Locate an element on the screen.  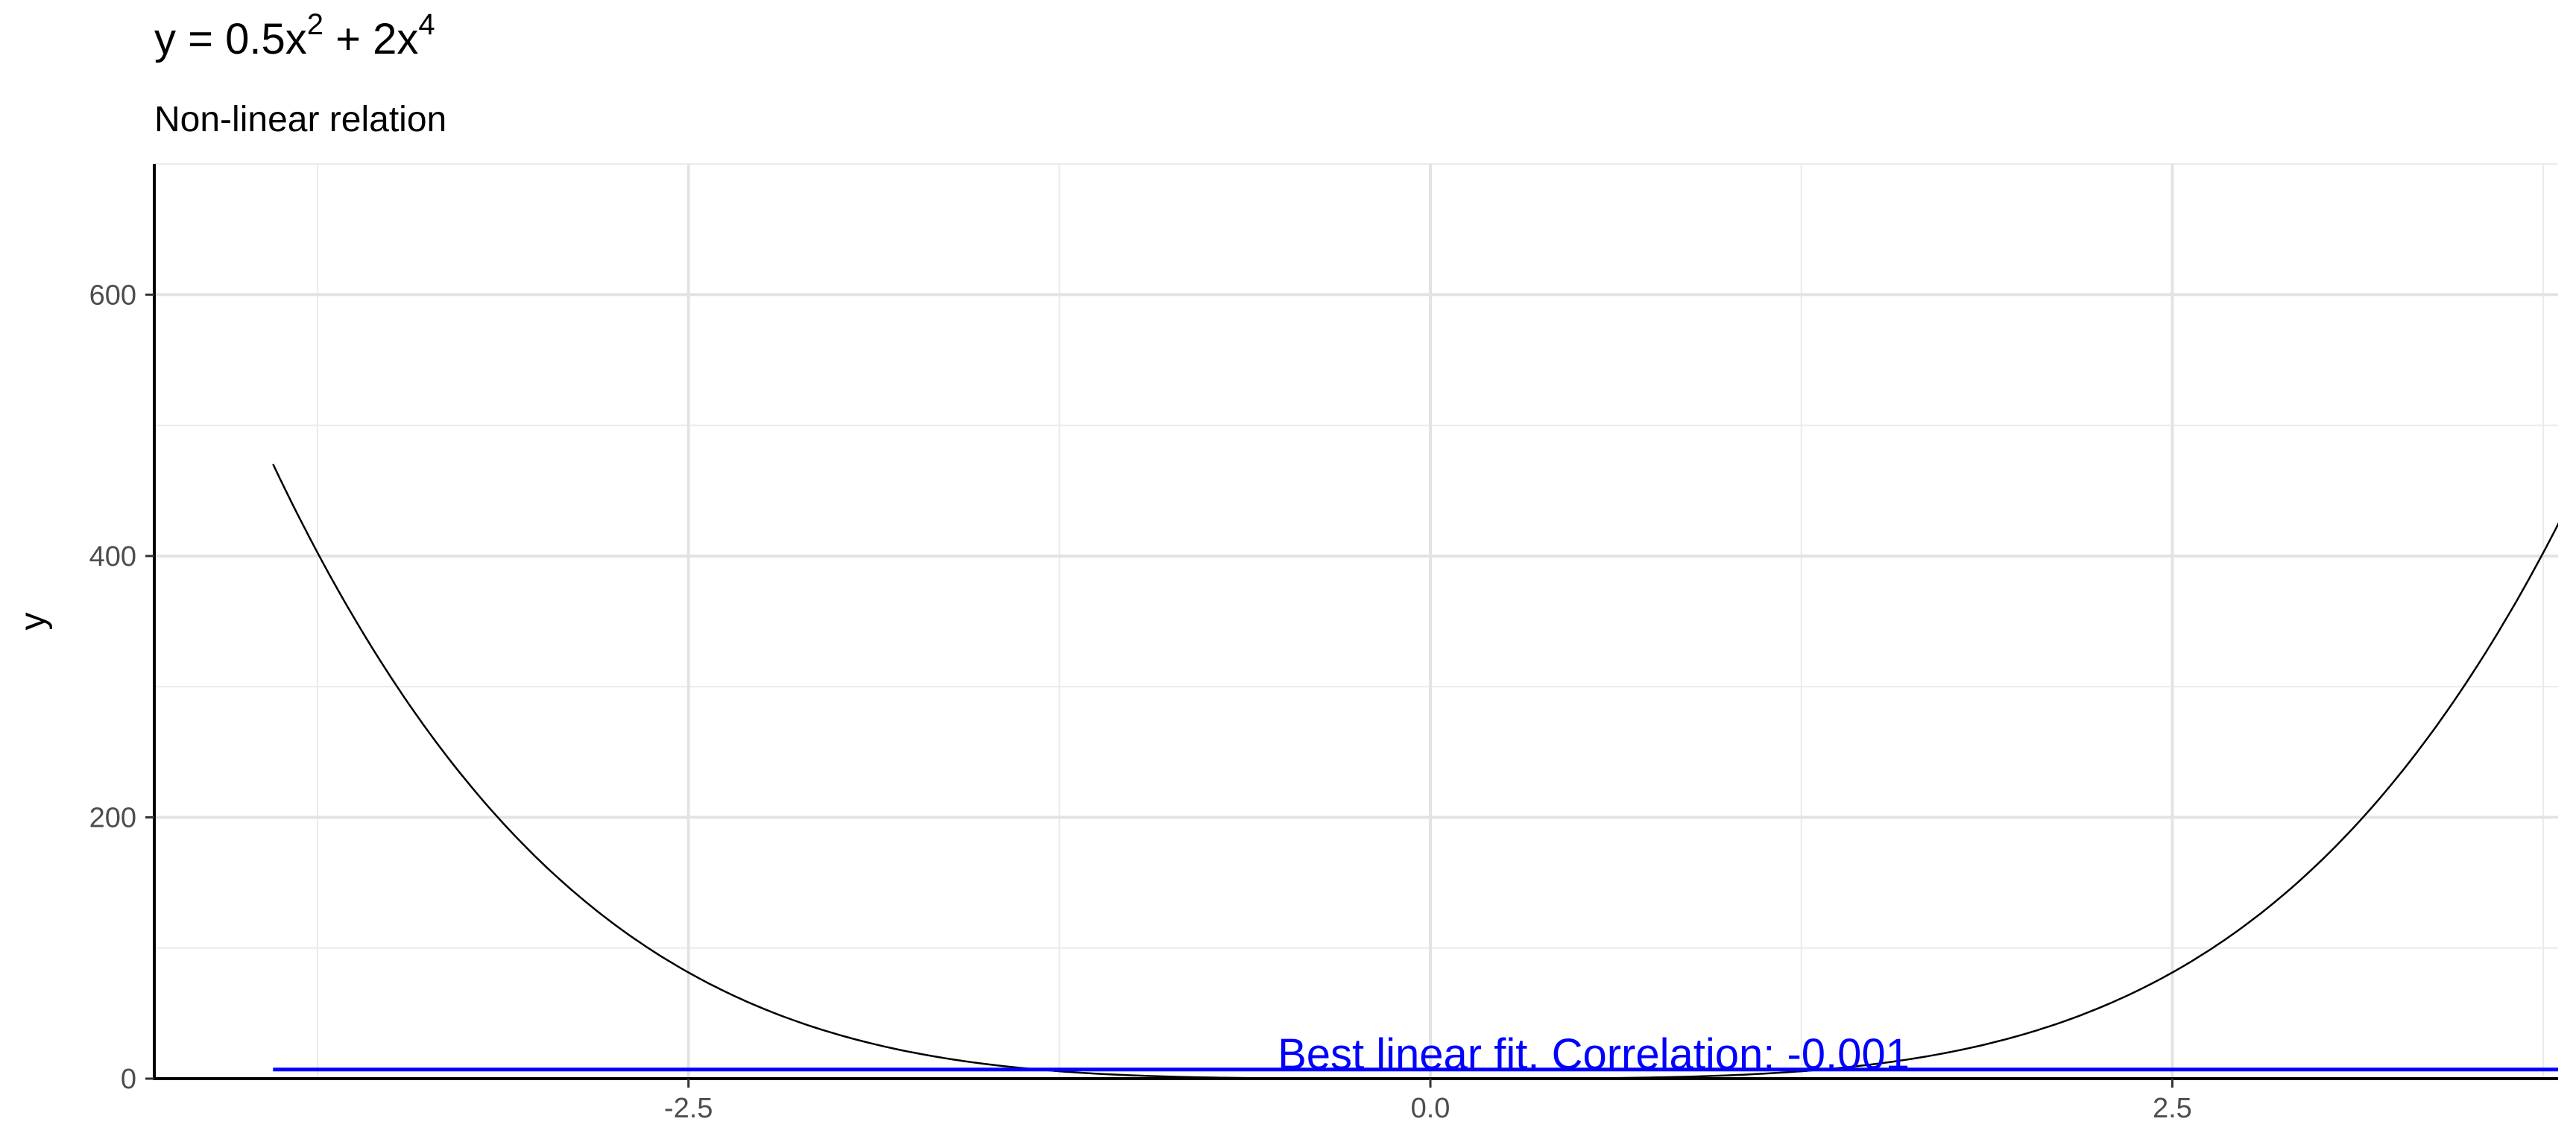
y-tick-label: 200 is located at coordinates (113, 817).